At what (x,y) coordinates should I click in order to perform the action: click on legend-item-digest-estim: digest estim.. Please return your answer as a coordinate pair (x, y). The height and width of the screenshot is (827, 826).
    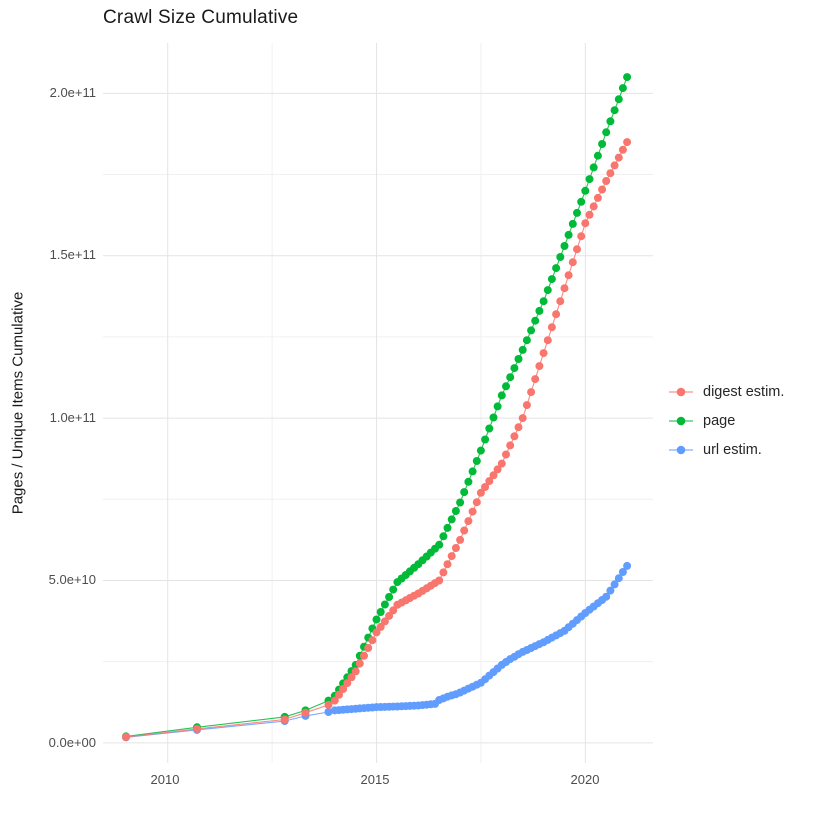
    Looking at the image, I should click on (726, 391).